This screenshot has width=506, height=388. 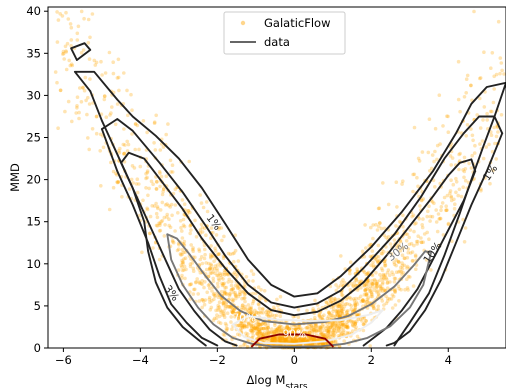 What do you see at coordinates (292, 340) in the screenshot?
I see `contour-line-90pct` at bounding box center [292, 340].